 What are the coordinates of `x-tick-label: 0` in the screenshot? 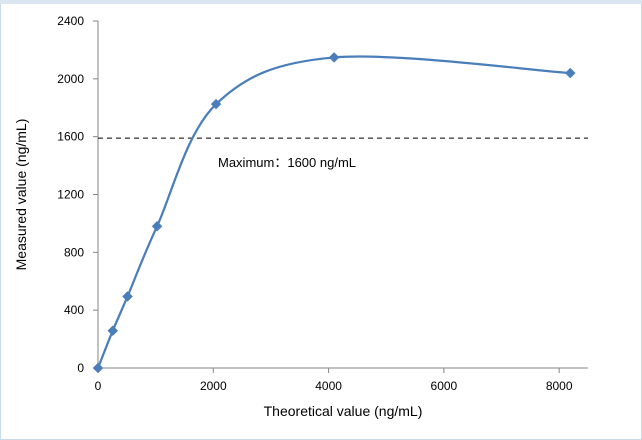 It's located at (98, 386).